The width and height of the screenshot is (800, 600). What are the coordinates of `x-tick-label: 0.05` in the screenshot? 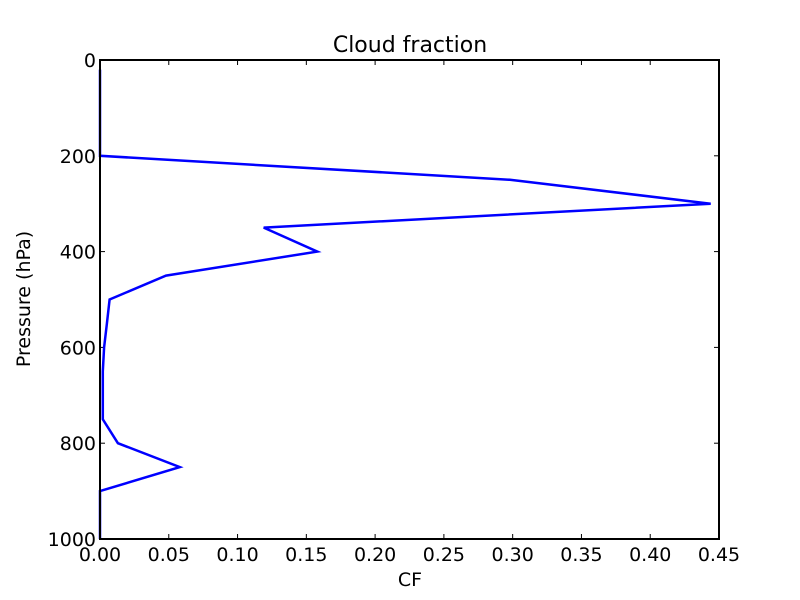 It's located at (169, 555).